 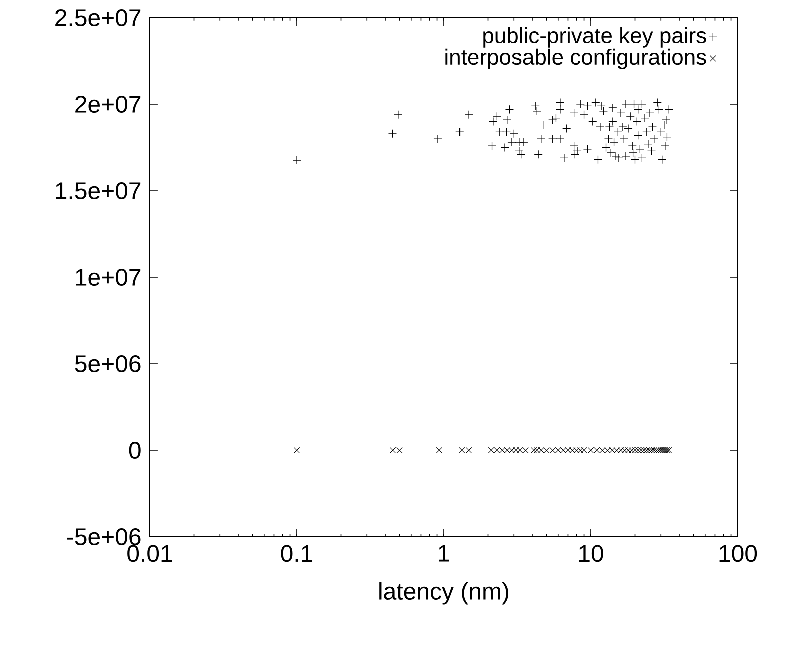 What do you see at coordinates (297, 553) in the screenshot?
I see `x-tick-label: 0.1` at bounding box center [297, 553].